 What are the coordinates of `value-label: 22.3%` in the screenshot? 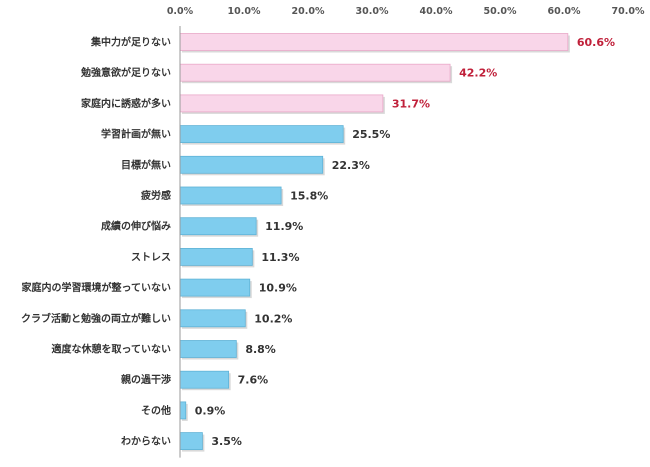 It's located at (351, 165).